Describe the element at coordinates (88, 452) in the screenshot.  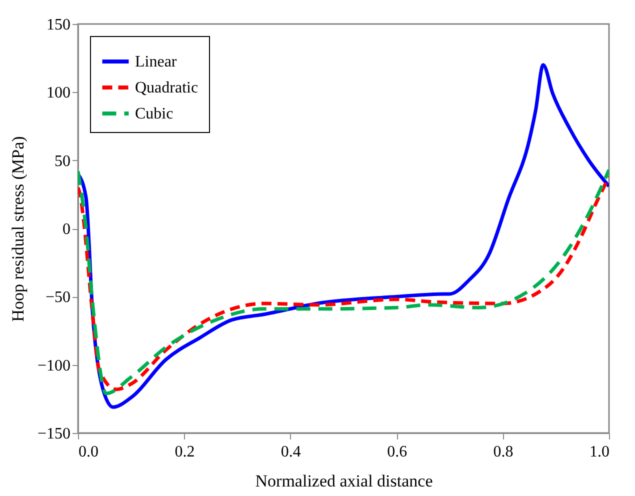
I see `x-tick-label: 0.0` at that location.